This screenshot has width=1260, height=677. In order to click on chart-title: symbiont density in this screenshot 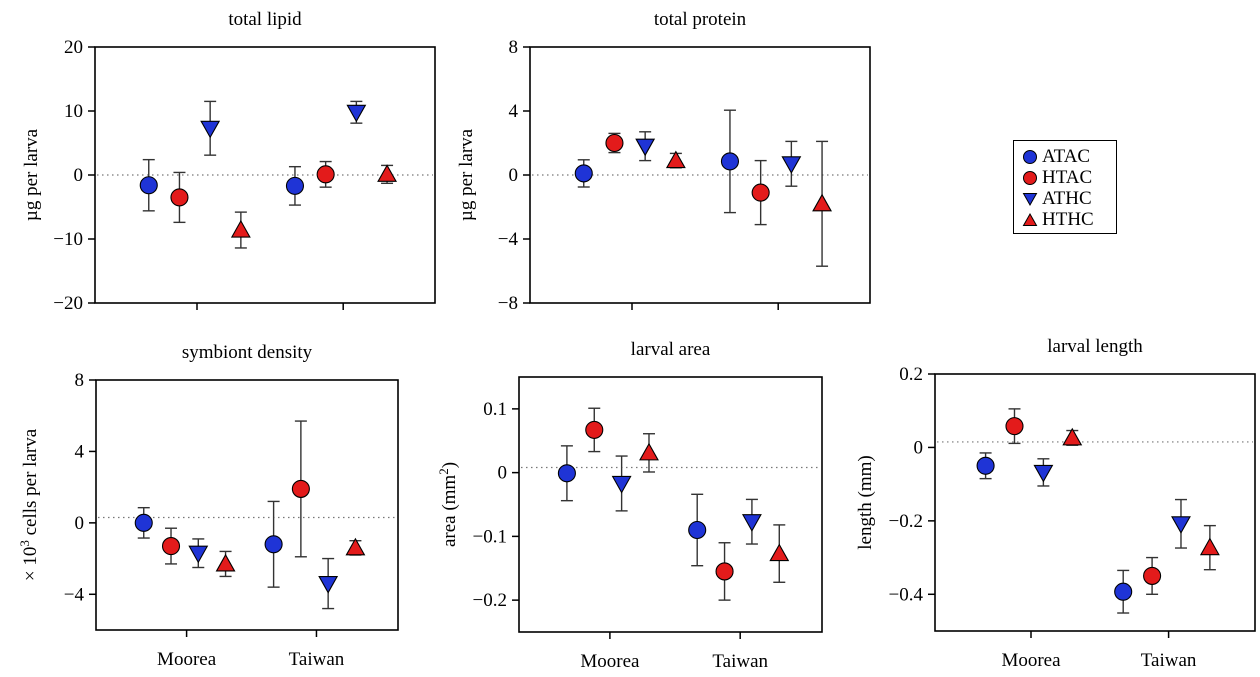, I will do `click(247, 352)`.